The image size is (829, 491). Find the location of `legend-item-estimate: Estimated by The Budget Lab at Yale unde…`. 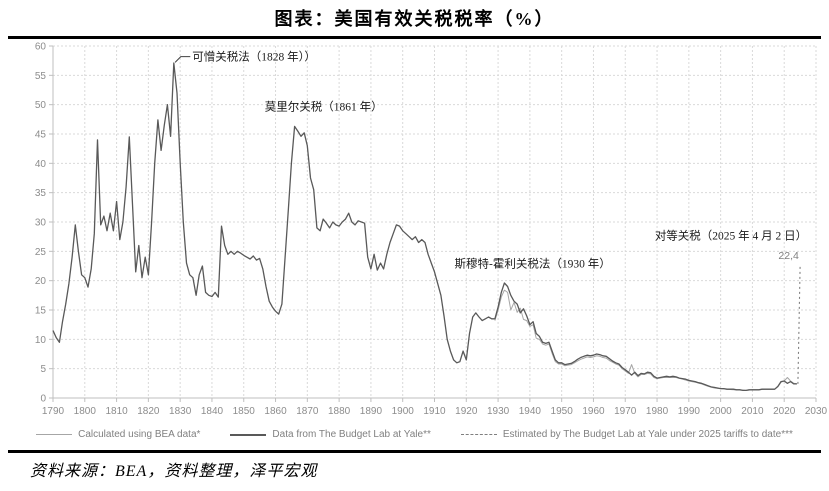

legend-item-estimate: Estimated by The Budget Lab at Yale unde… is located at coordinates (626, 434).